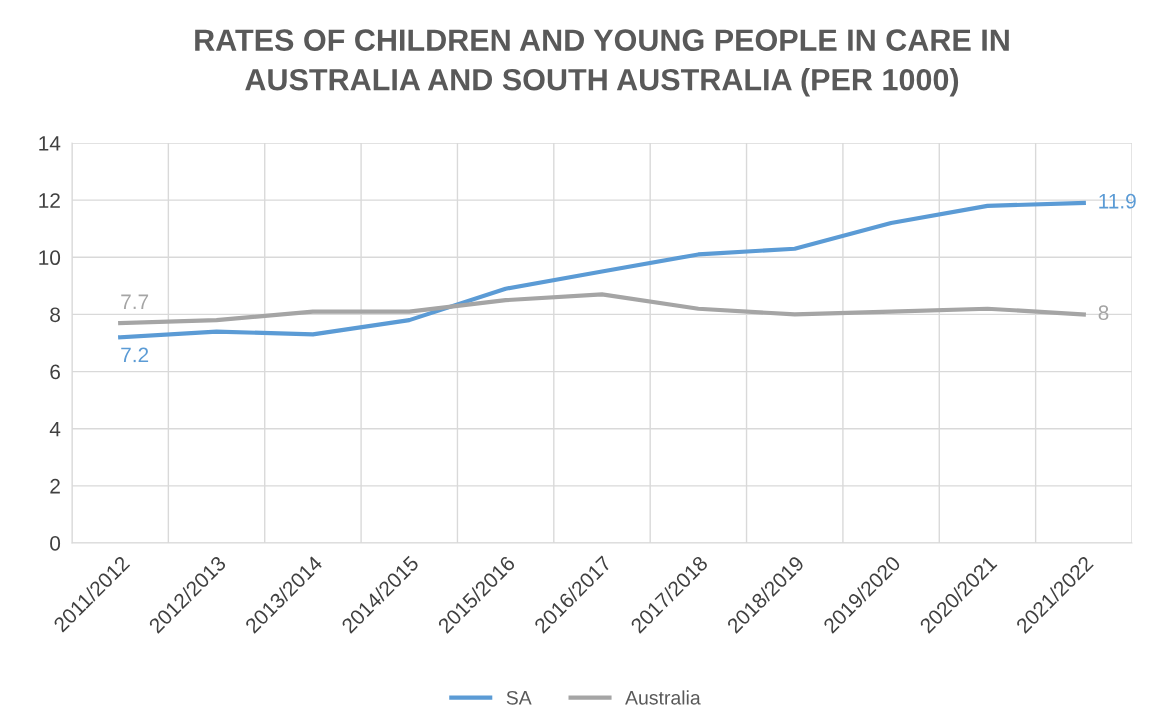 The height and width of the screenshot is (726, 1152). Describe the element at coordinates (135, 301) in the screenshot. I see `data-label: 7.7` at that location.